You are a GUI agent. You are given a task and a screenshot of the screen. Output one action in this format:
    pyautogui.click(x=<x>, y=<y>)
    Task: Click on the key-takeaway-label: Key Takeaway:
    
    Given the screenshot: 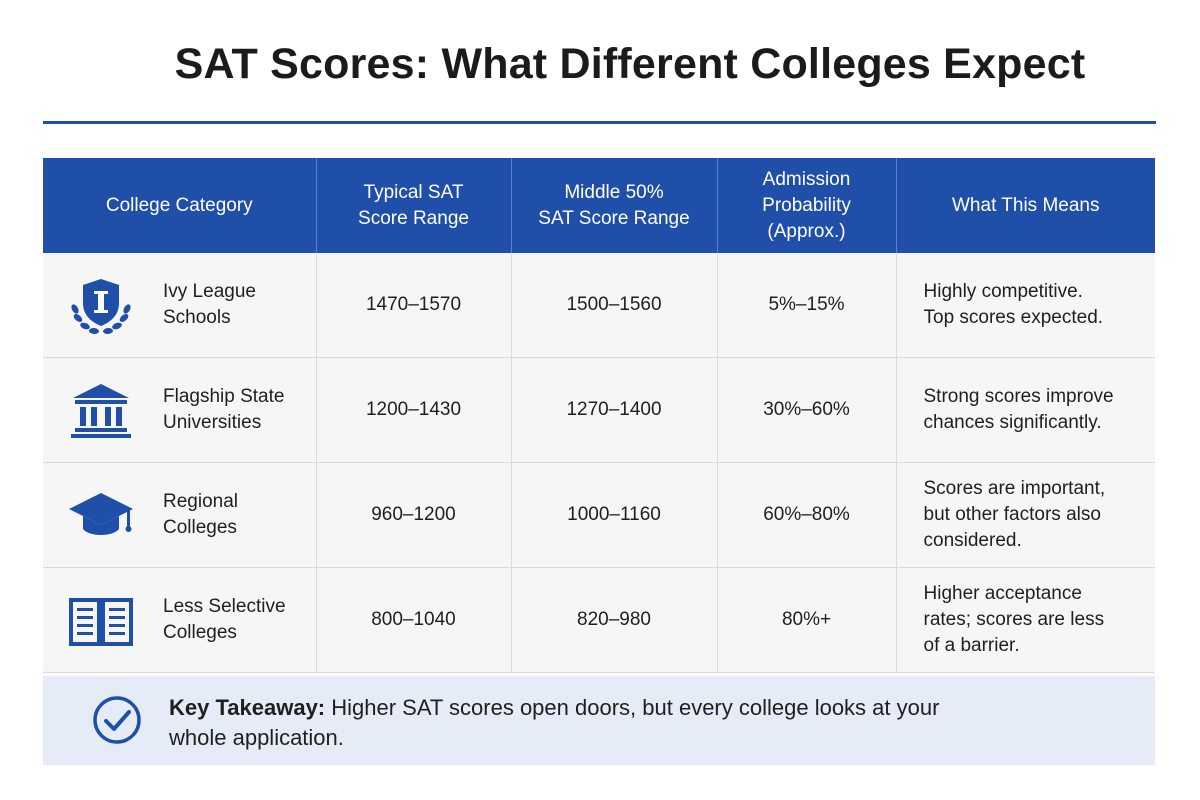 What is the action you would take?
    pyautogui.click(x=247, y=707)
    